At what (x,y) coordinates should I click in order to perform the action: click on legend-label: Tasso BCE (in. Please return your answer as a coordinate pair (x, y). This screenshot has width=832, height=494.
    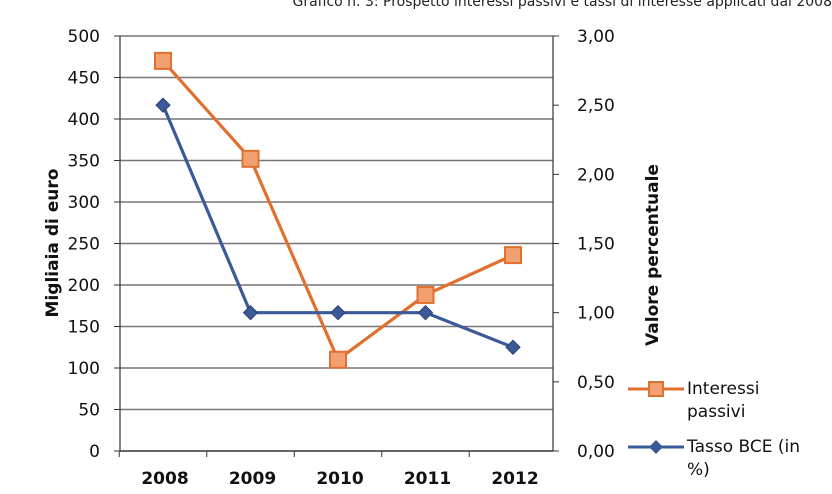
    Looking at the image, I should click on (743, 447).